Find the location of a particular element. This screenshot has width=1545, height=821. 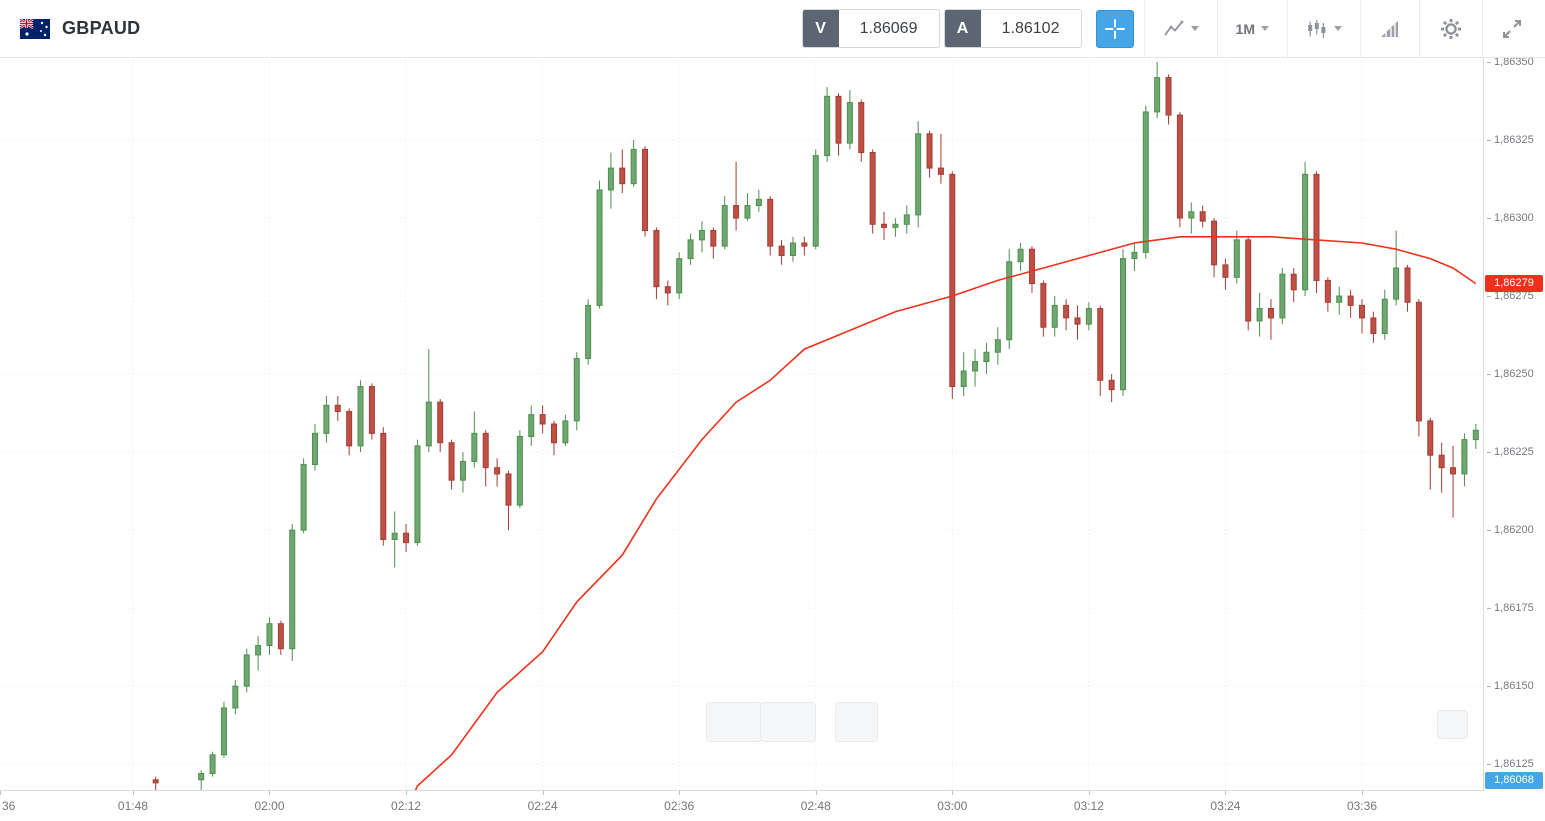

crosshair-icon is located at coordinates (1115, 29).